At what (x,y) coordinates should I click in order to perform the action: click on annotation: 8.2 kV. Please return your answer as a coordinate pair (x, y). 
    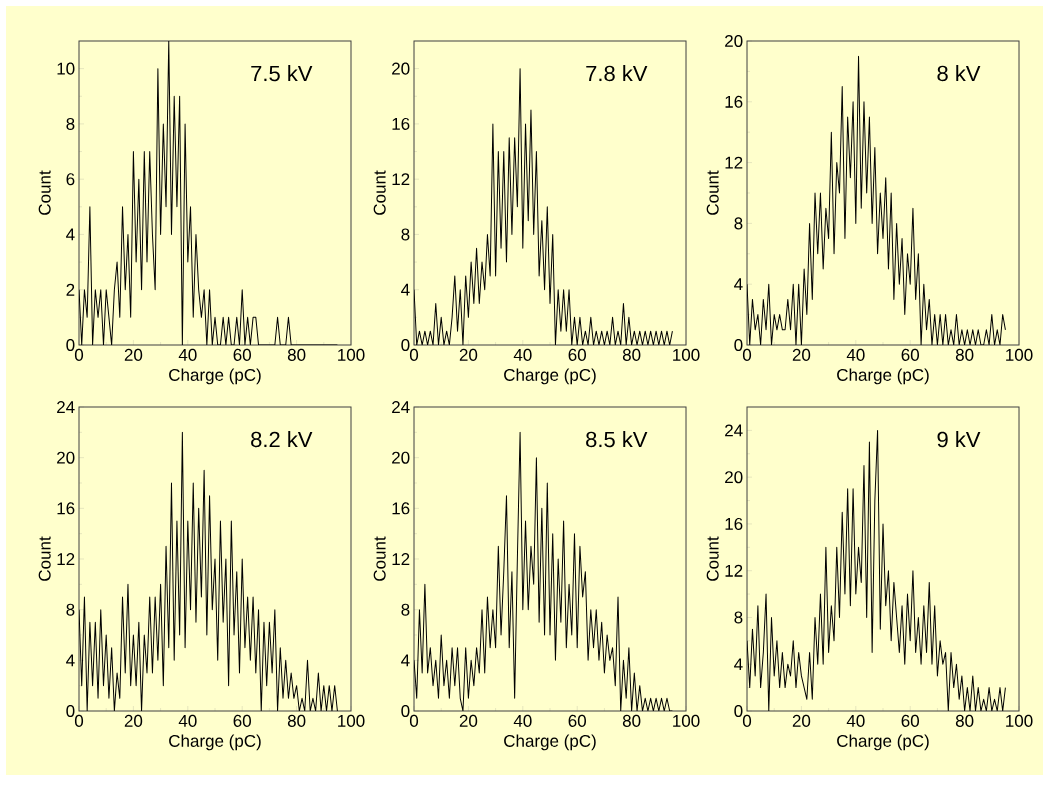
    Looking at the image, I should click on (282, 439).